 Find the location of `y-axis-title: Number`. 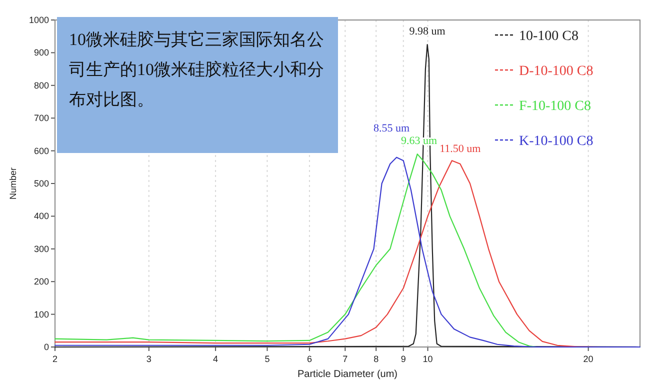

y-axis-title: Number is located at coordinates (13, 183).